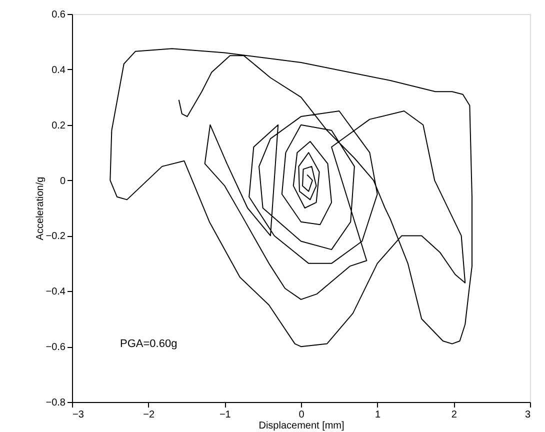 This screenshot has width=545, height=432. I want to click on y-tick-label: 0.2, so click(59, 126).